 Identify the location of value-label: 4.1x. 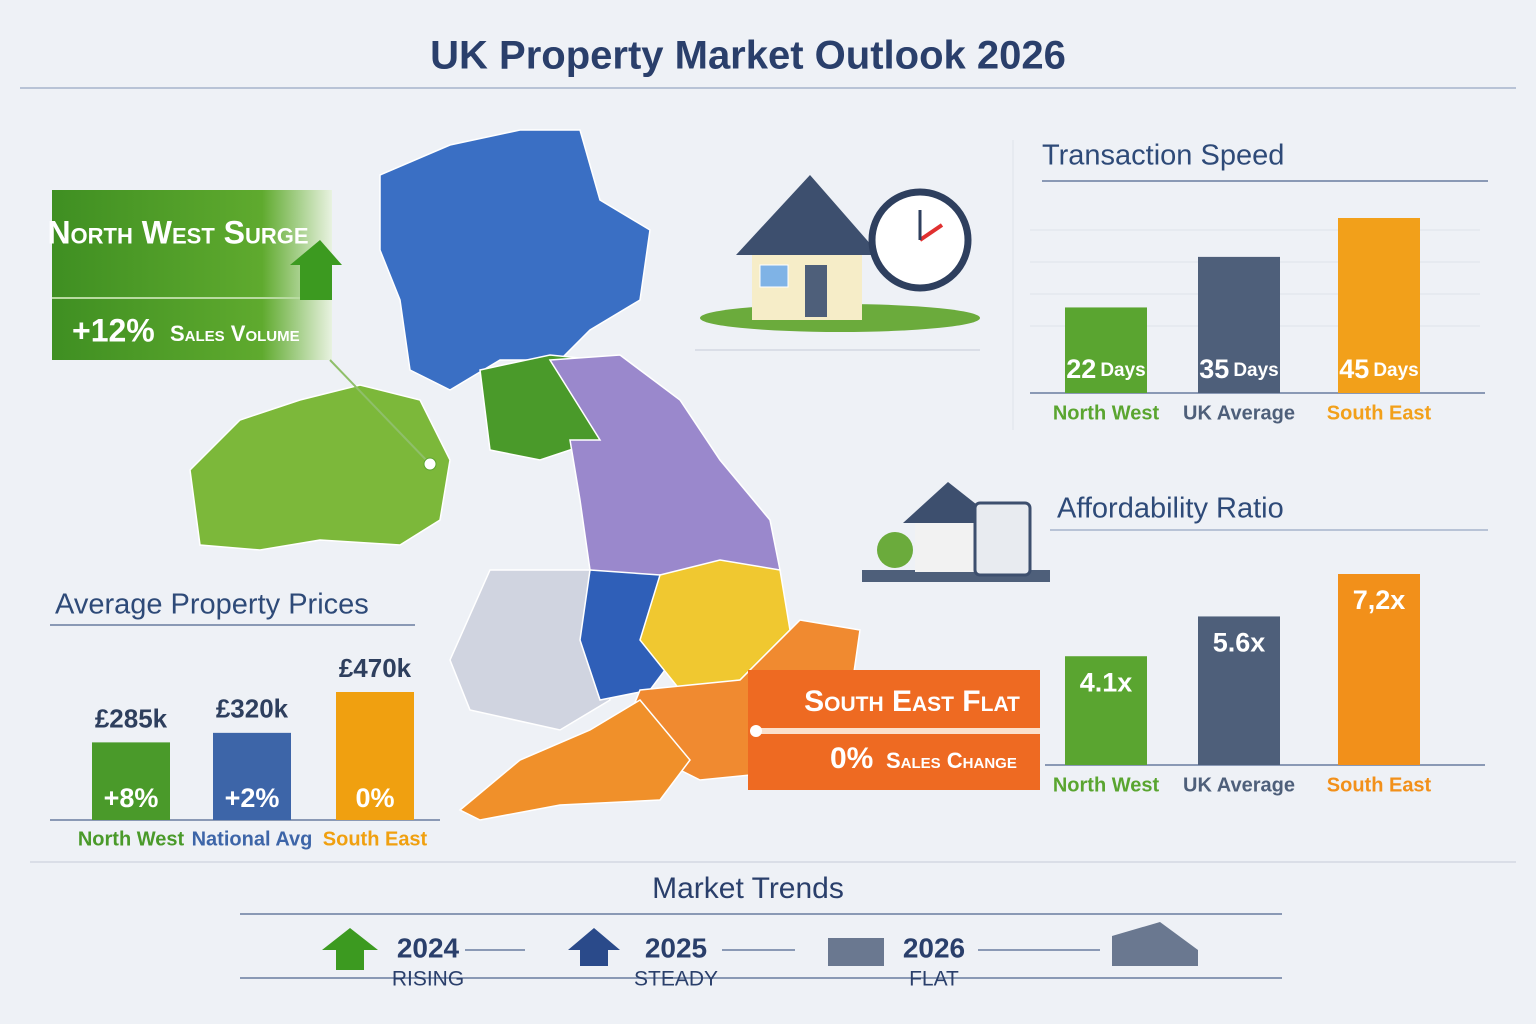
(1106, 682).